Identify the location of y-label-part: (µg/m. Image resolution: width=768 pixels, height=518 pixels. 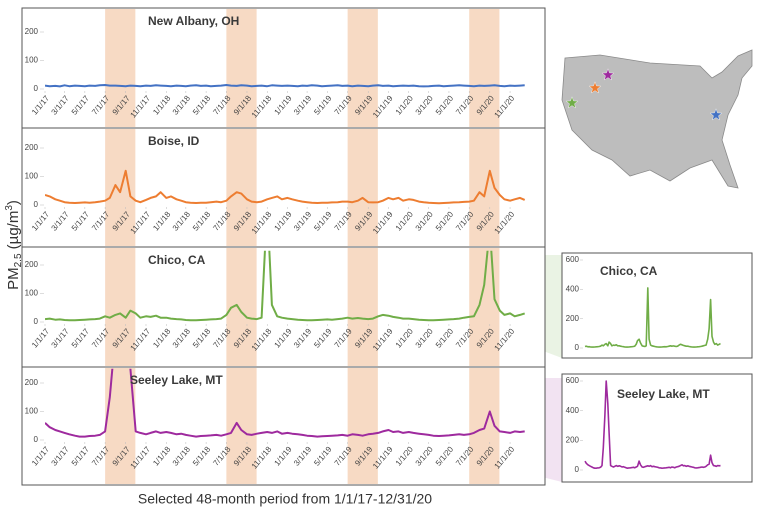
(13, 232).